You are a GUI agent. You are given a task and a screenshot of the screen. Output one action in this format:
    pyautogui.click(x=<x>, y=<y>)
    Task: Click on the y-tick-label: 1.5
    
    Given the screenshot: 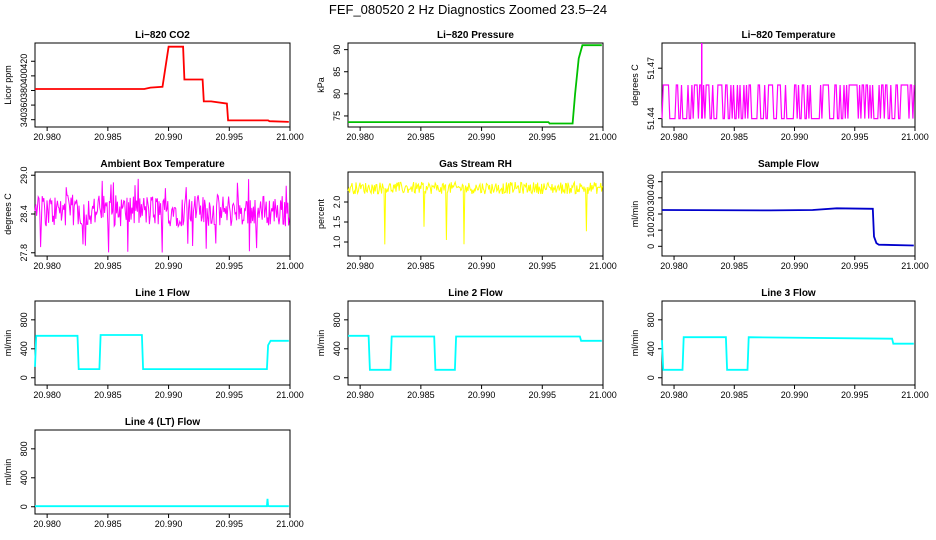 What is the action you would take?
    pyautogui.click(x=337, y=222)
    